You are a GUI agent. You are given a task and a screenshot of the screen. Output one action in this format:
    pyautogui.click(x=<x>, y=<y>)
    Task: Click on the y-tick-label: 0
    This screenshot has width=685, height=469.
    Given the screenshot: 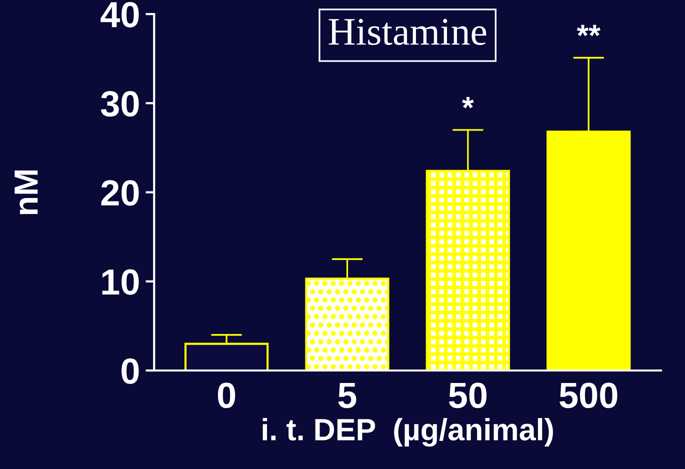 What is the action you would take?
    pyautogui.click(x=130, y=371)
    